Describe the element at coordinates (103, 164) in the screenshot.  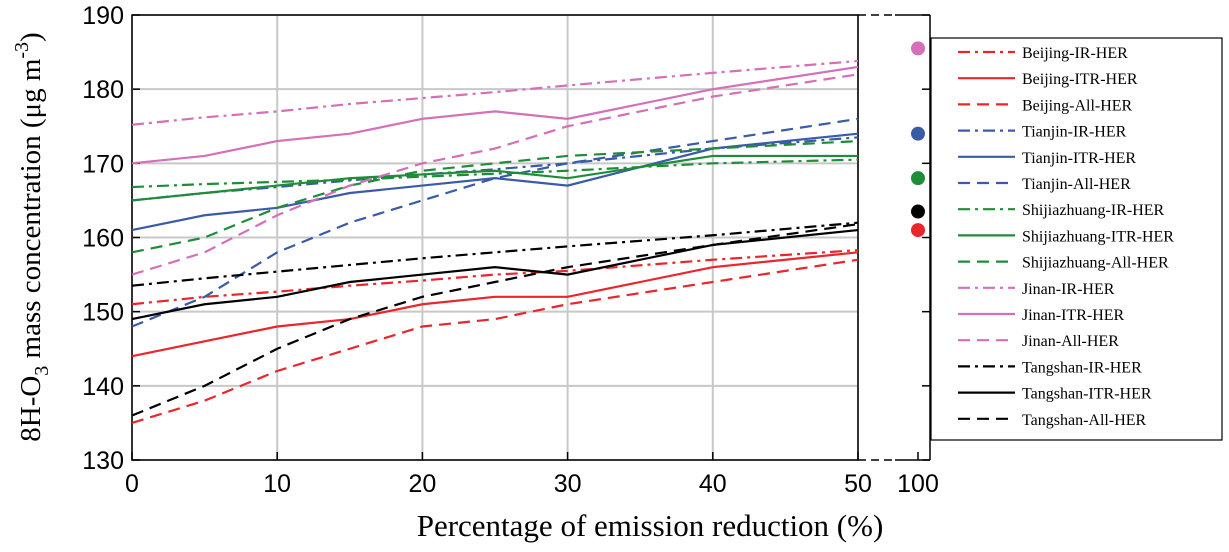
I see `y-tick-label: 170` at that location.